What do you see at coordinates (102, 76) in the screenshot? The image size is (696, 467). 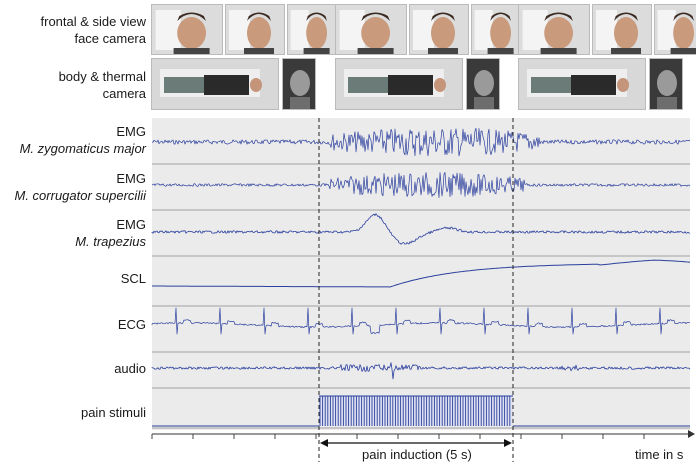 I see `body-camera-label-line1: body & thermal` at bounding box center [102, 76].